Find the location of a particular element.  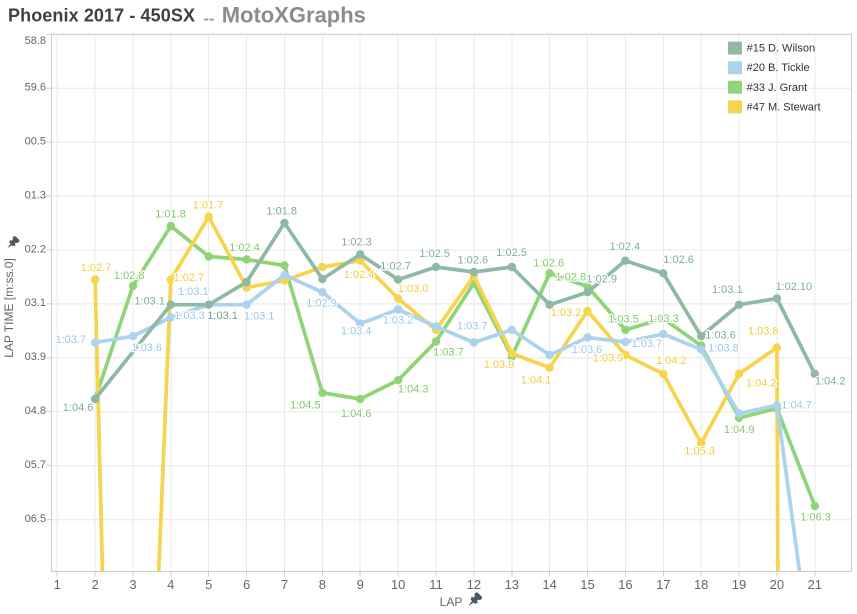

svg-text: 1:03.4 is located at coordinates (356, 332).